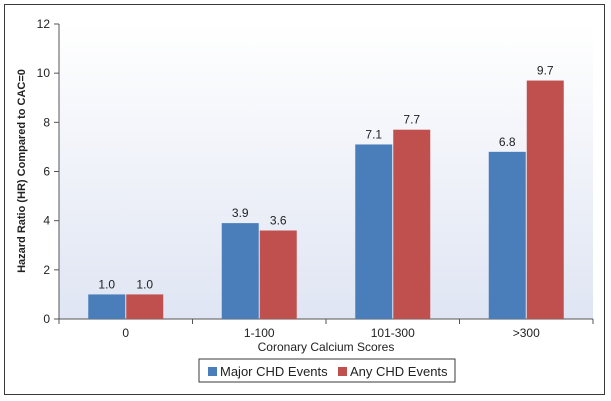 Image resolution: width=611 pixels, height=401 pixels. I want to click on legend: Major CHD Events Any CHD Events, so click(327, 370).